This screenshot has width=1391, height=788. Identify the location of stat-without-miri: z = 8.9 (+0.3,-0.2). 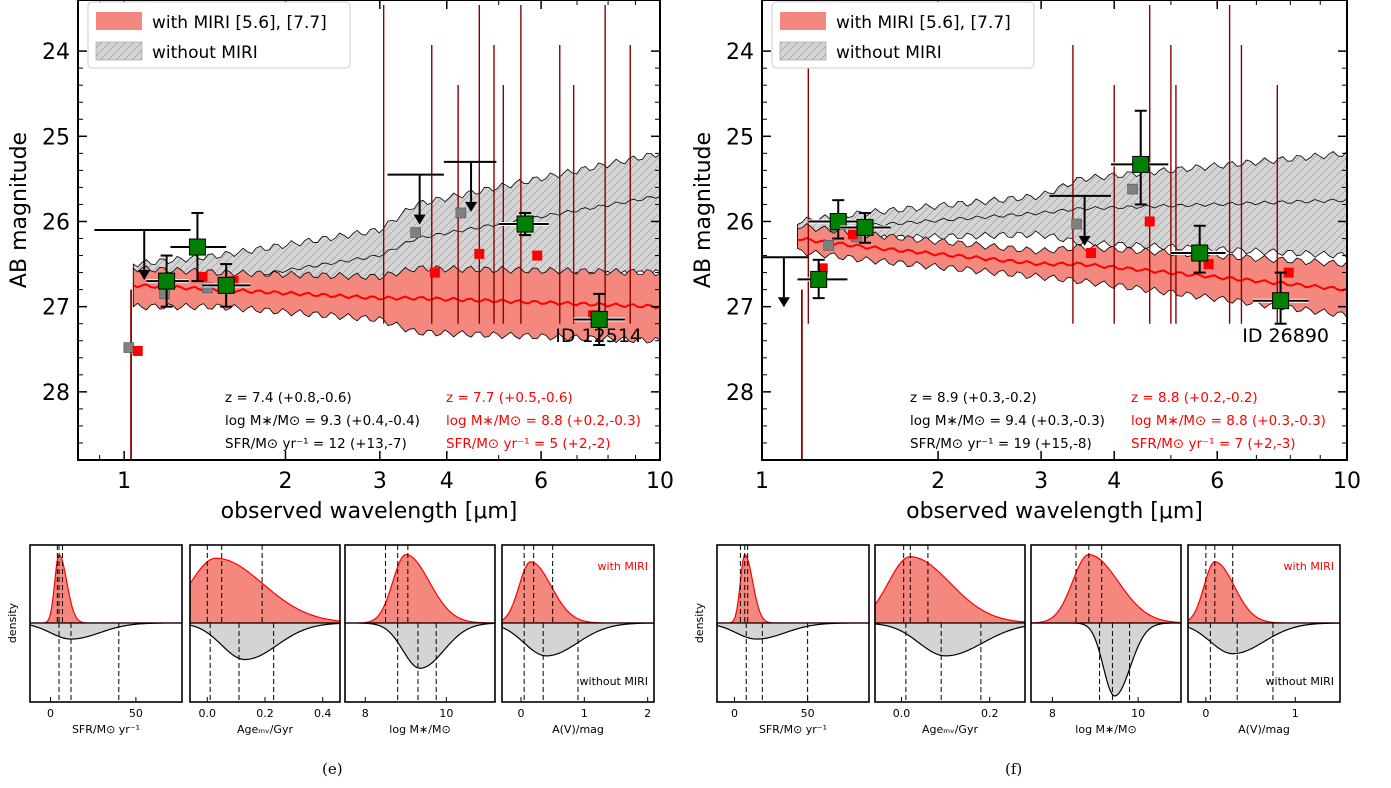
(973, 398).